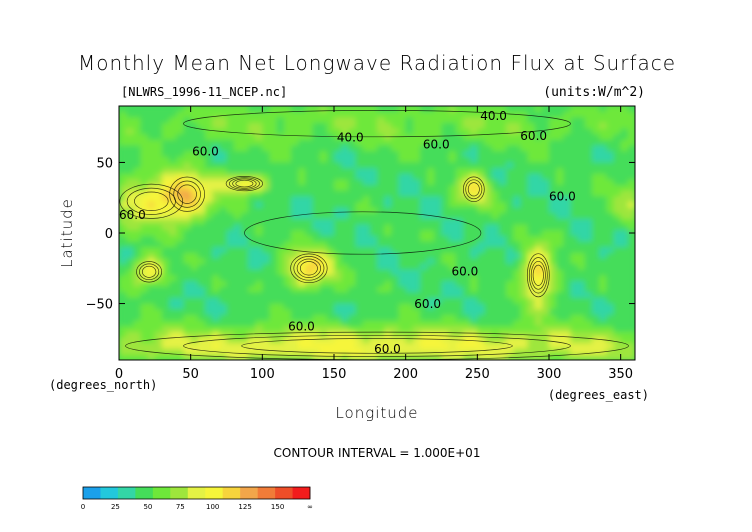 The height and width of the screenshot is (532, 752). What do you see at coordinates (244, 184) in the screenshot?
I see `contour-line` at bounding box center [244, 184].